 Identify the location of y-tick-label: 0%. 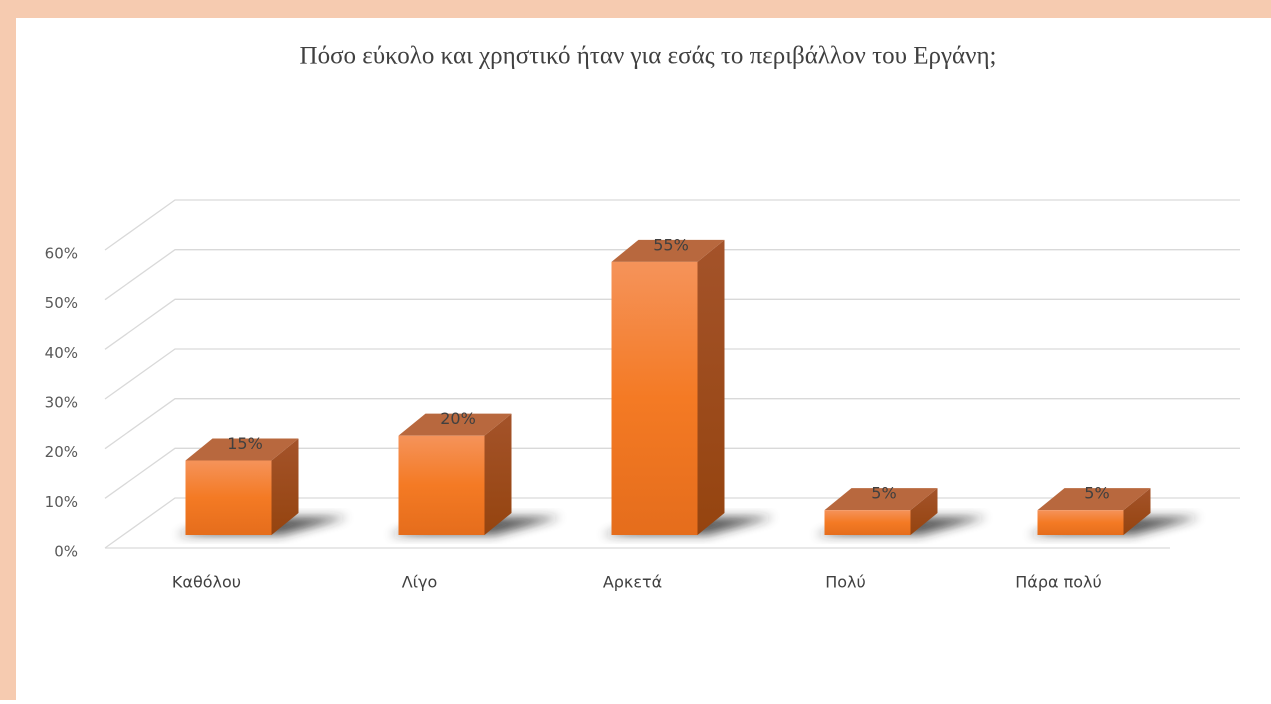
(66, 552).